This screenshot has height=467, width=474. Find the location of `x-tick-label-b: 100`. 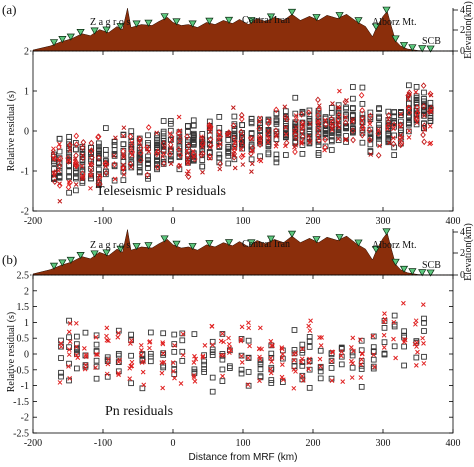

x-tick-label-b: 100 is located at coordinates (243, 443).